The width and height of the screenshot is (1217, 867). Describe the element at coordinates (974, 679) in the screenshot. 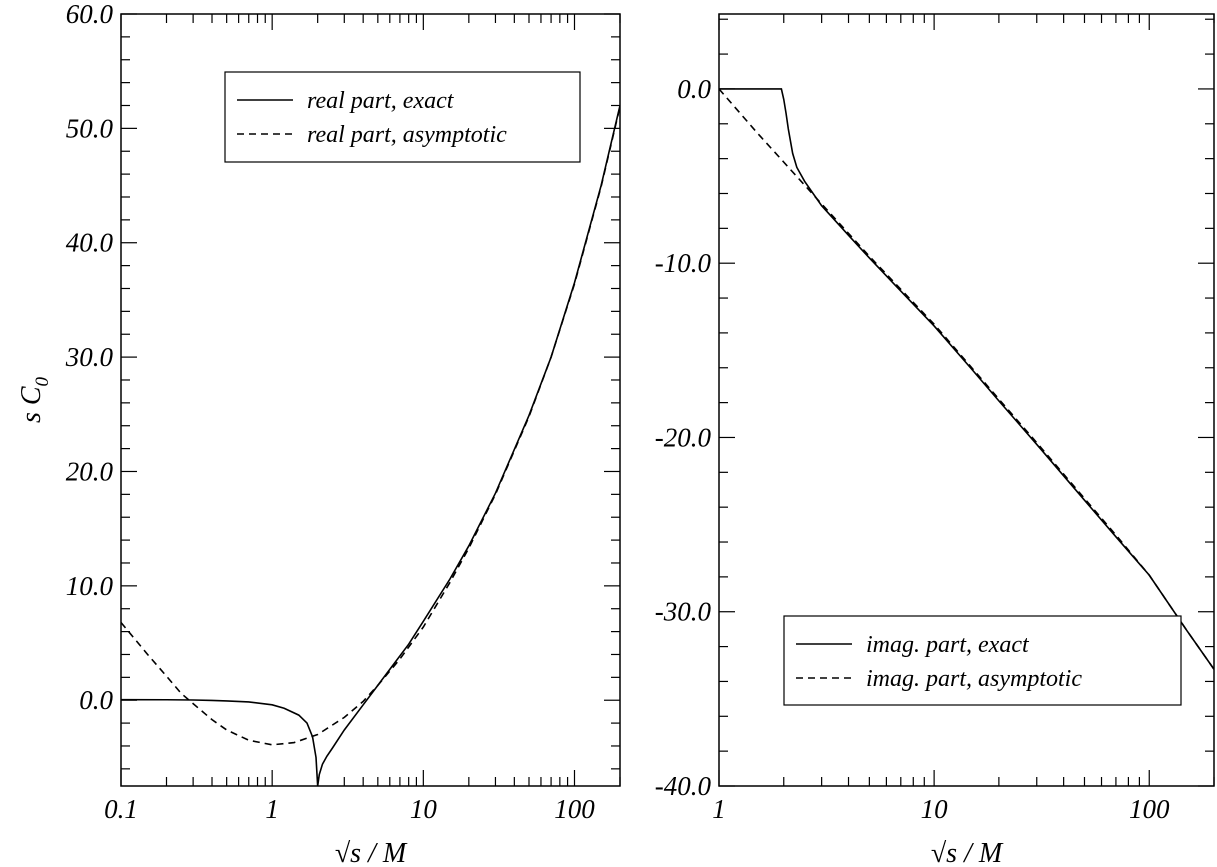

I see `legend-label: imag. part, asymptotic` at that location.